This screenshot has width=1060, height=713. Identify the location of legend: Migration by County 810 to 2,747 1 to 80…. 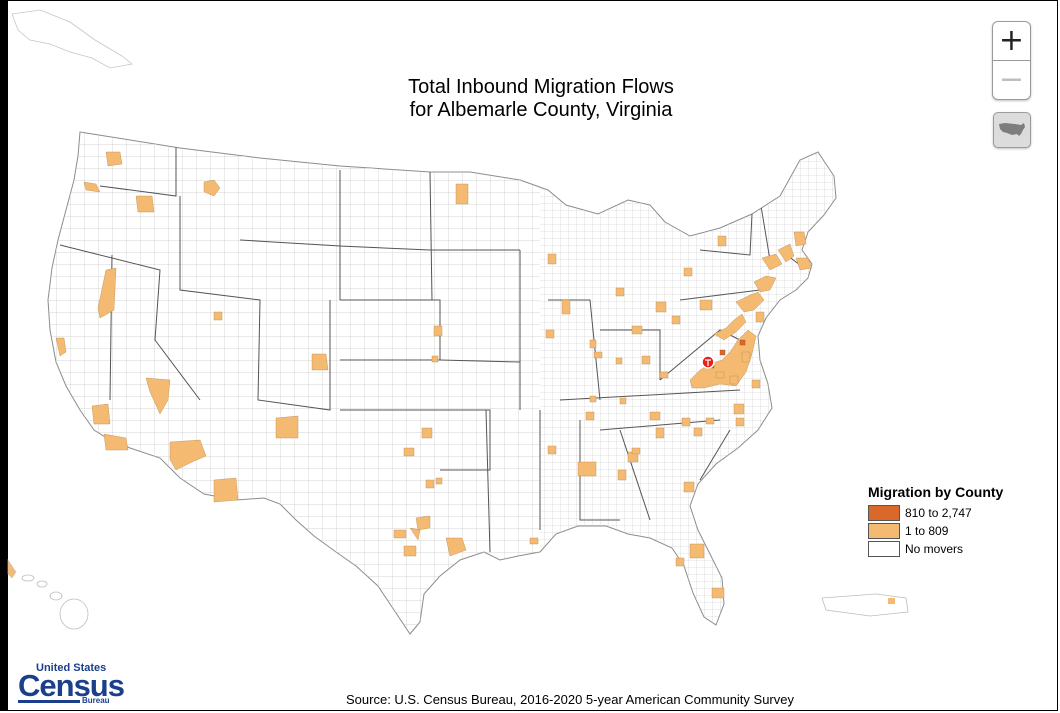
(958, 521).